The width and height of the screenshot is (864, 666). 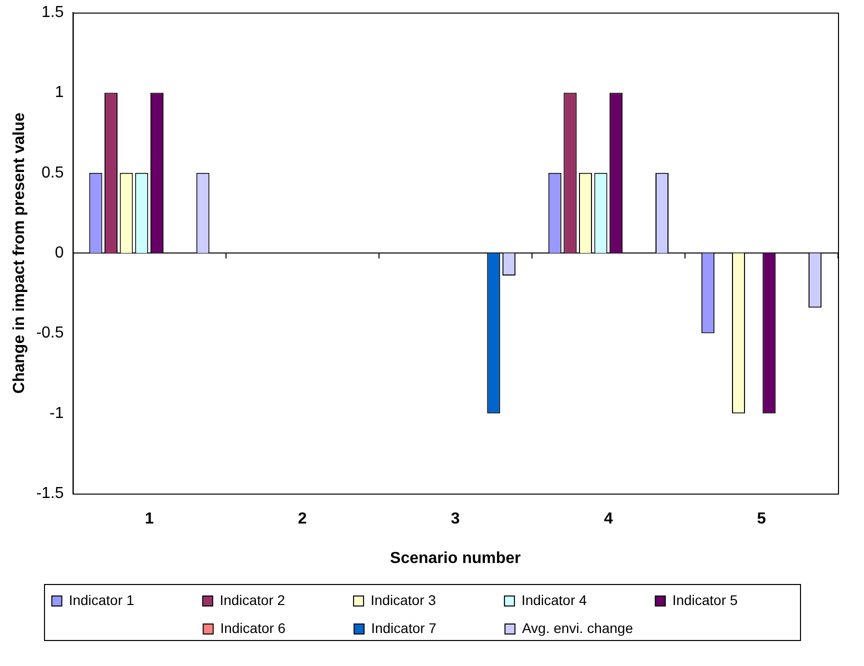 I want to click on legend-label: Indicator 7, so click(x=431, y=628).